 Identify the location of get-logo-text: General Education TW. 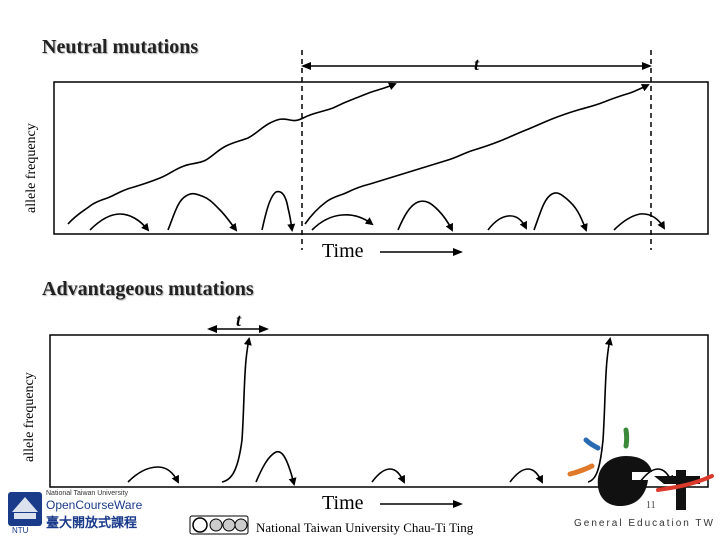
(644, 523).